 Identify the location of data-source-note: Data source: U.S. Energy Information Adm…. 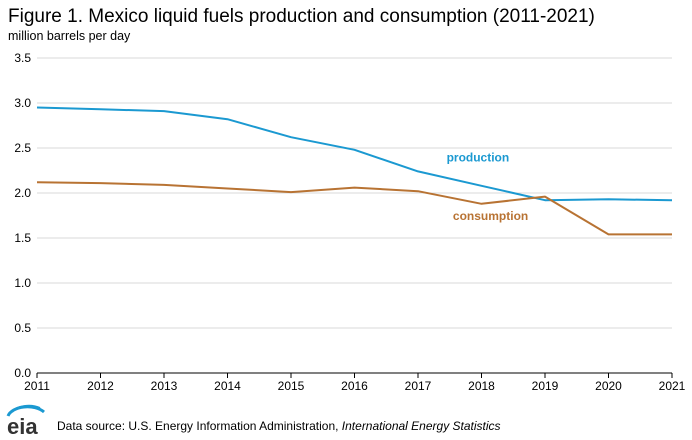
(279, 426).